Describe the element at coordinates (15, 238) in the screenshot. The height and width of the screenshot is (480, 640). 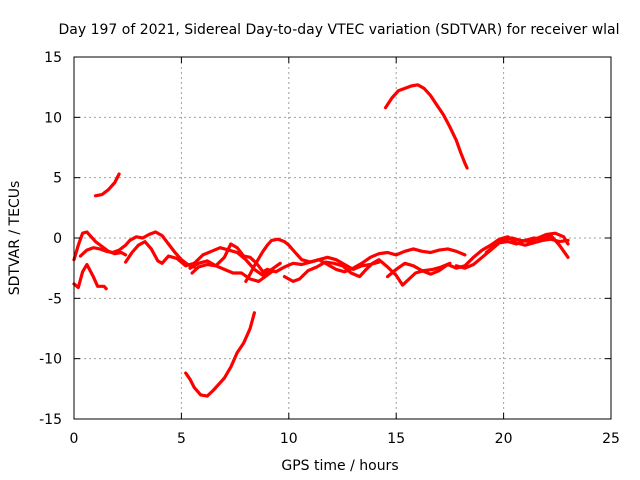
I see `y-axis-label: SDTVAR / TECUs` at that location.